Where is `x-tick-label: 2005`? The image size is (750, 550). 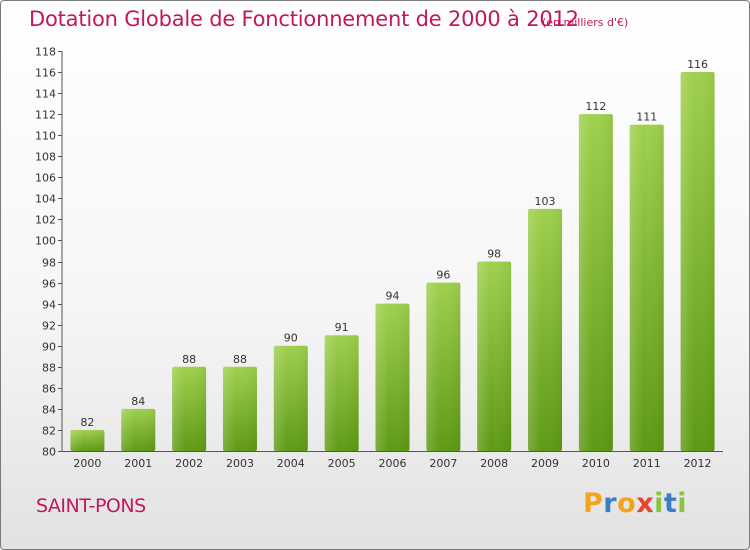
x-tick-label: 2005 is located at coordinates (342, 463).